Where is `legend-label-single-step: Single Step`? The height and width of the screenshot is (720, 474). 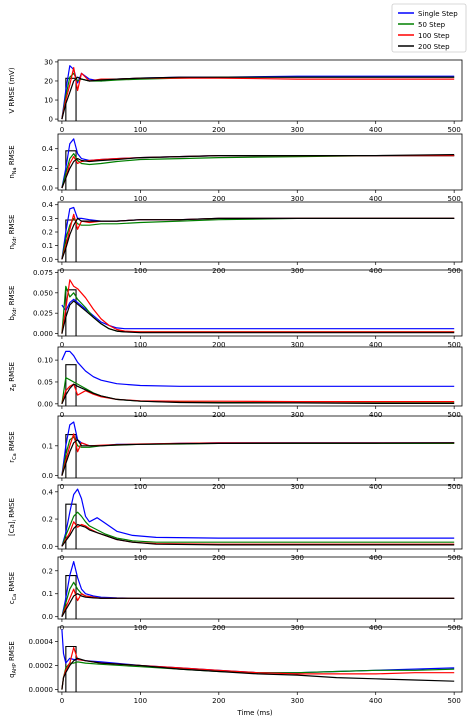 legend-label-single-step: Single Step is located at coordinates (438, 14).